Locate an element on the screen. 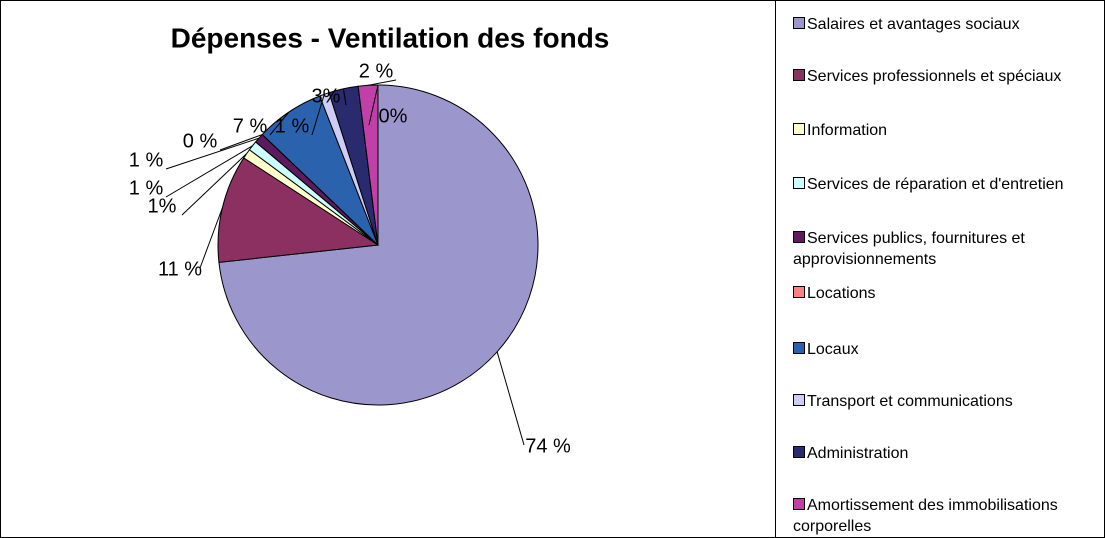 The width and height of the screenshot is (1105, 538). data-label: 0% is located at coordinates (393, 116).